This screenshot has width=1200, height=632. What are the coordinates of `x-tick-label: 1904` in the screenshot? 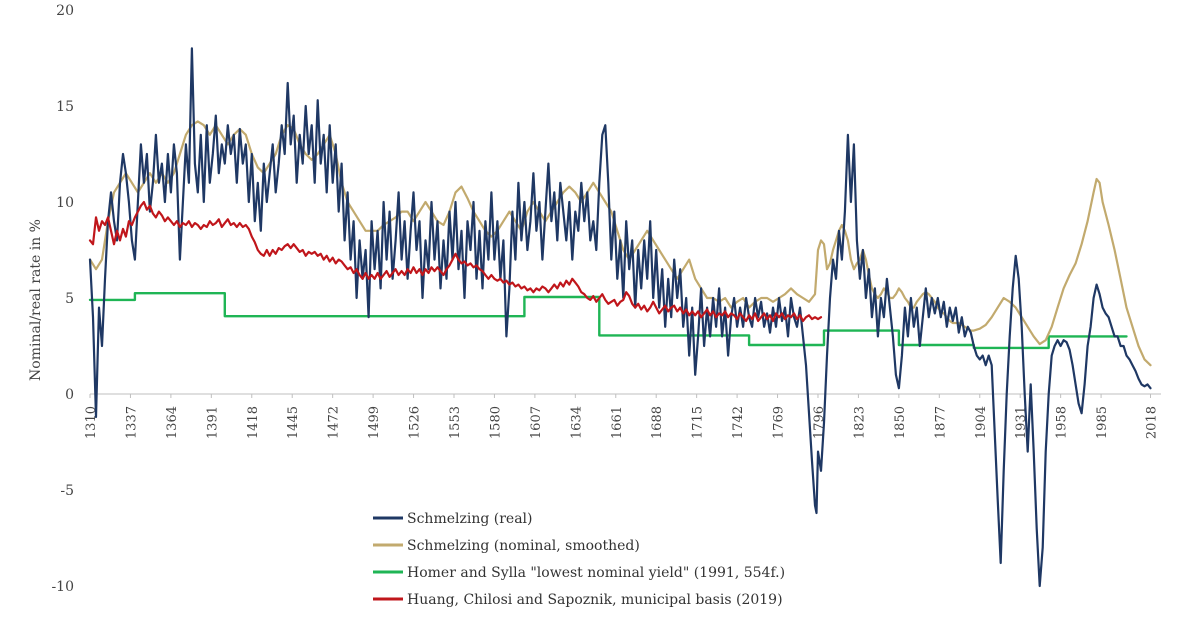 It's located at (981, 422).